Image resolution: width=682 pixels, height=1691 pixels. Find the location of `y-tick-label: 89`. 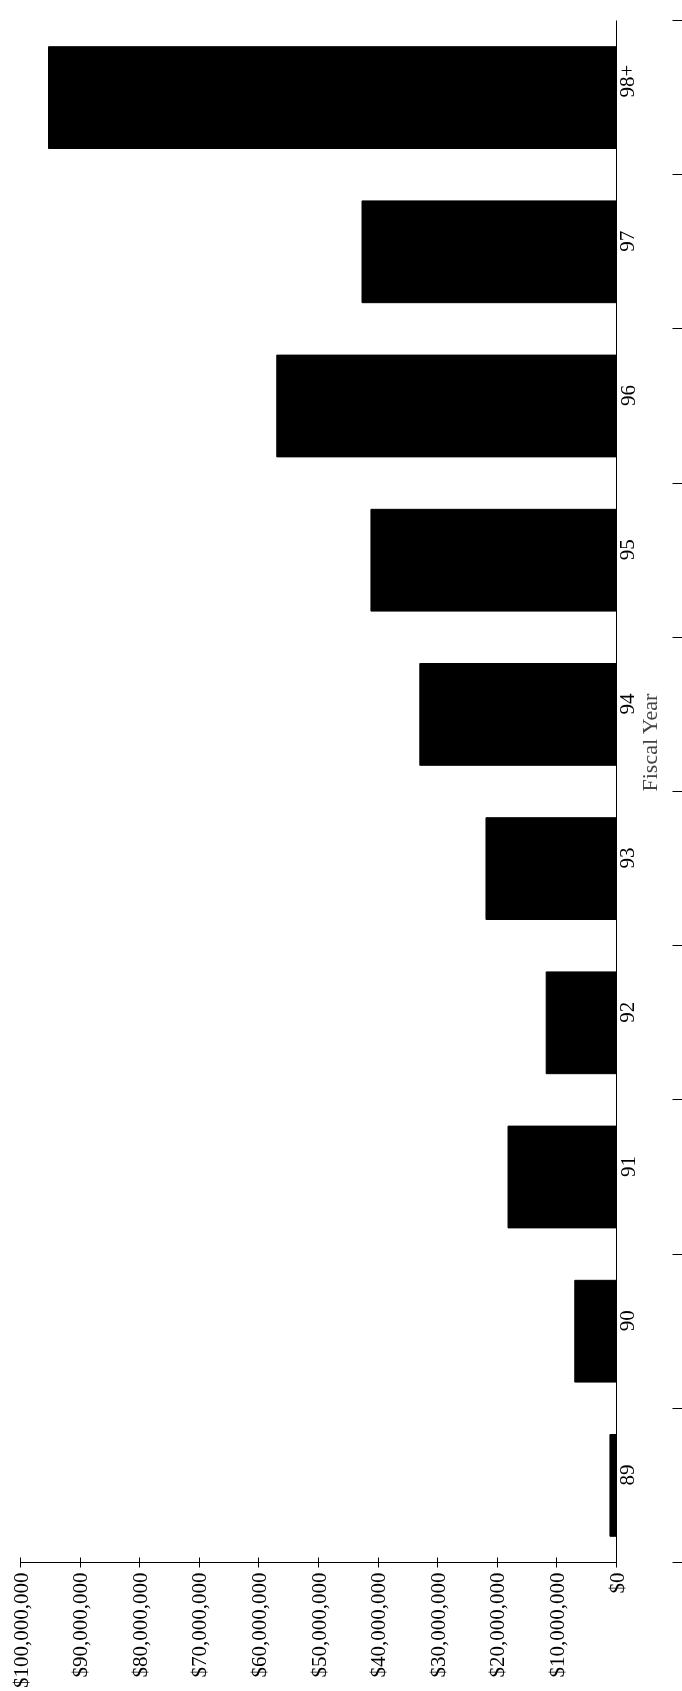

y-tick-label: 89 is located at coordinates (627, 1475).